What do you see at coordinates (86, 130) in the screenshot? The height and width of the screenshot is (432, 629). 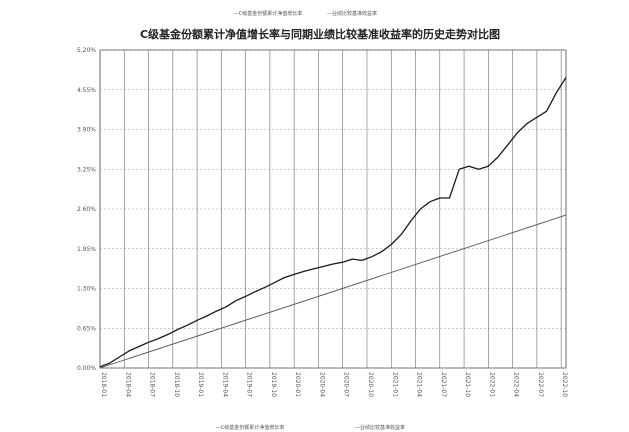 I see `y-tick-label: 3.90%` at bounding box center [86, 130].